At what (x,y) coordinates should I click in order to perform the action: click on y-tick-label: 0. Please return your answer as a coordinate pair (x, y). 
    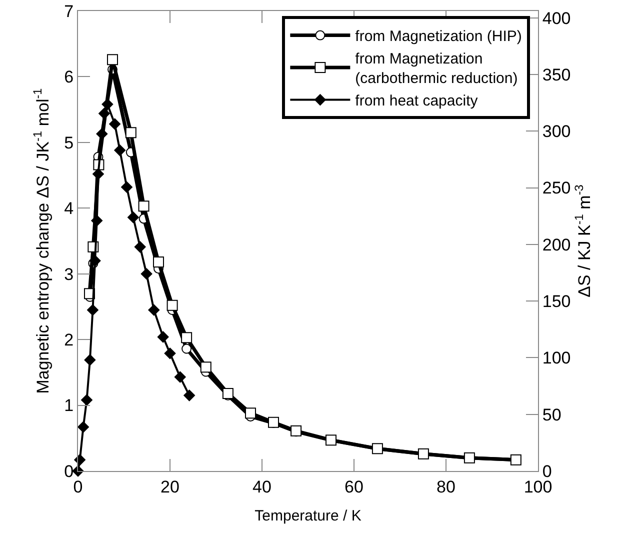
    Looking at the image, I should click on (69, 471).